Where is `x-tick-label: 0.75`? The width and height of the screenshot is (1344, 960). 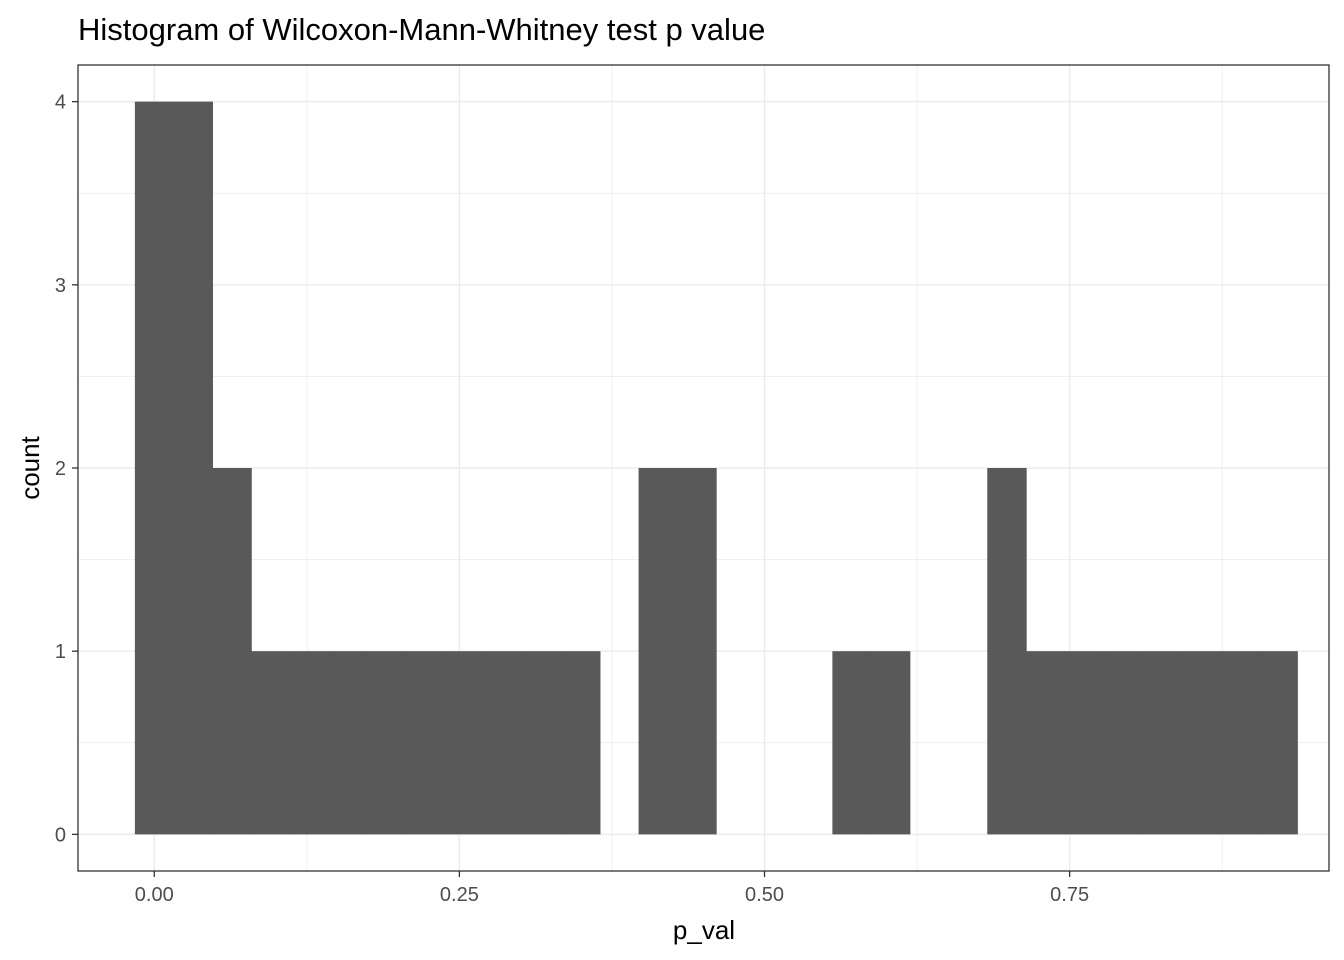
x-tick-label: 0.75 is located at coordinates (1069, 895).